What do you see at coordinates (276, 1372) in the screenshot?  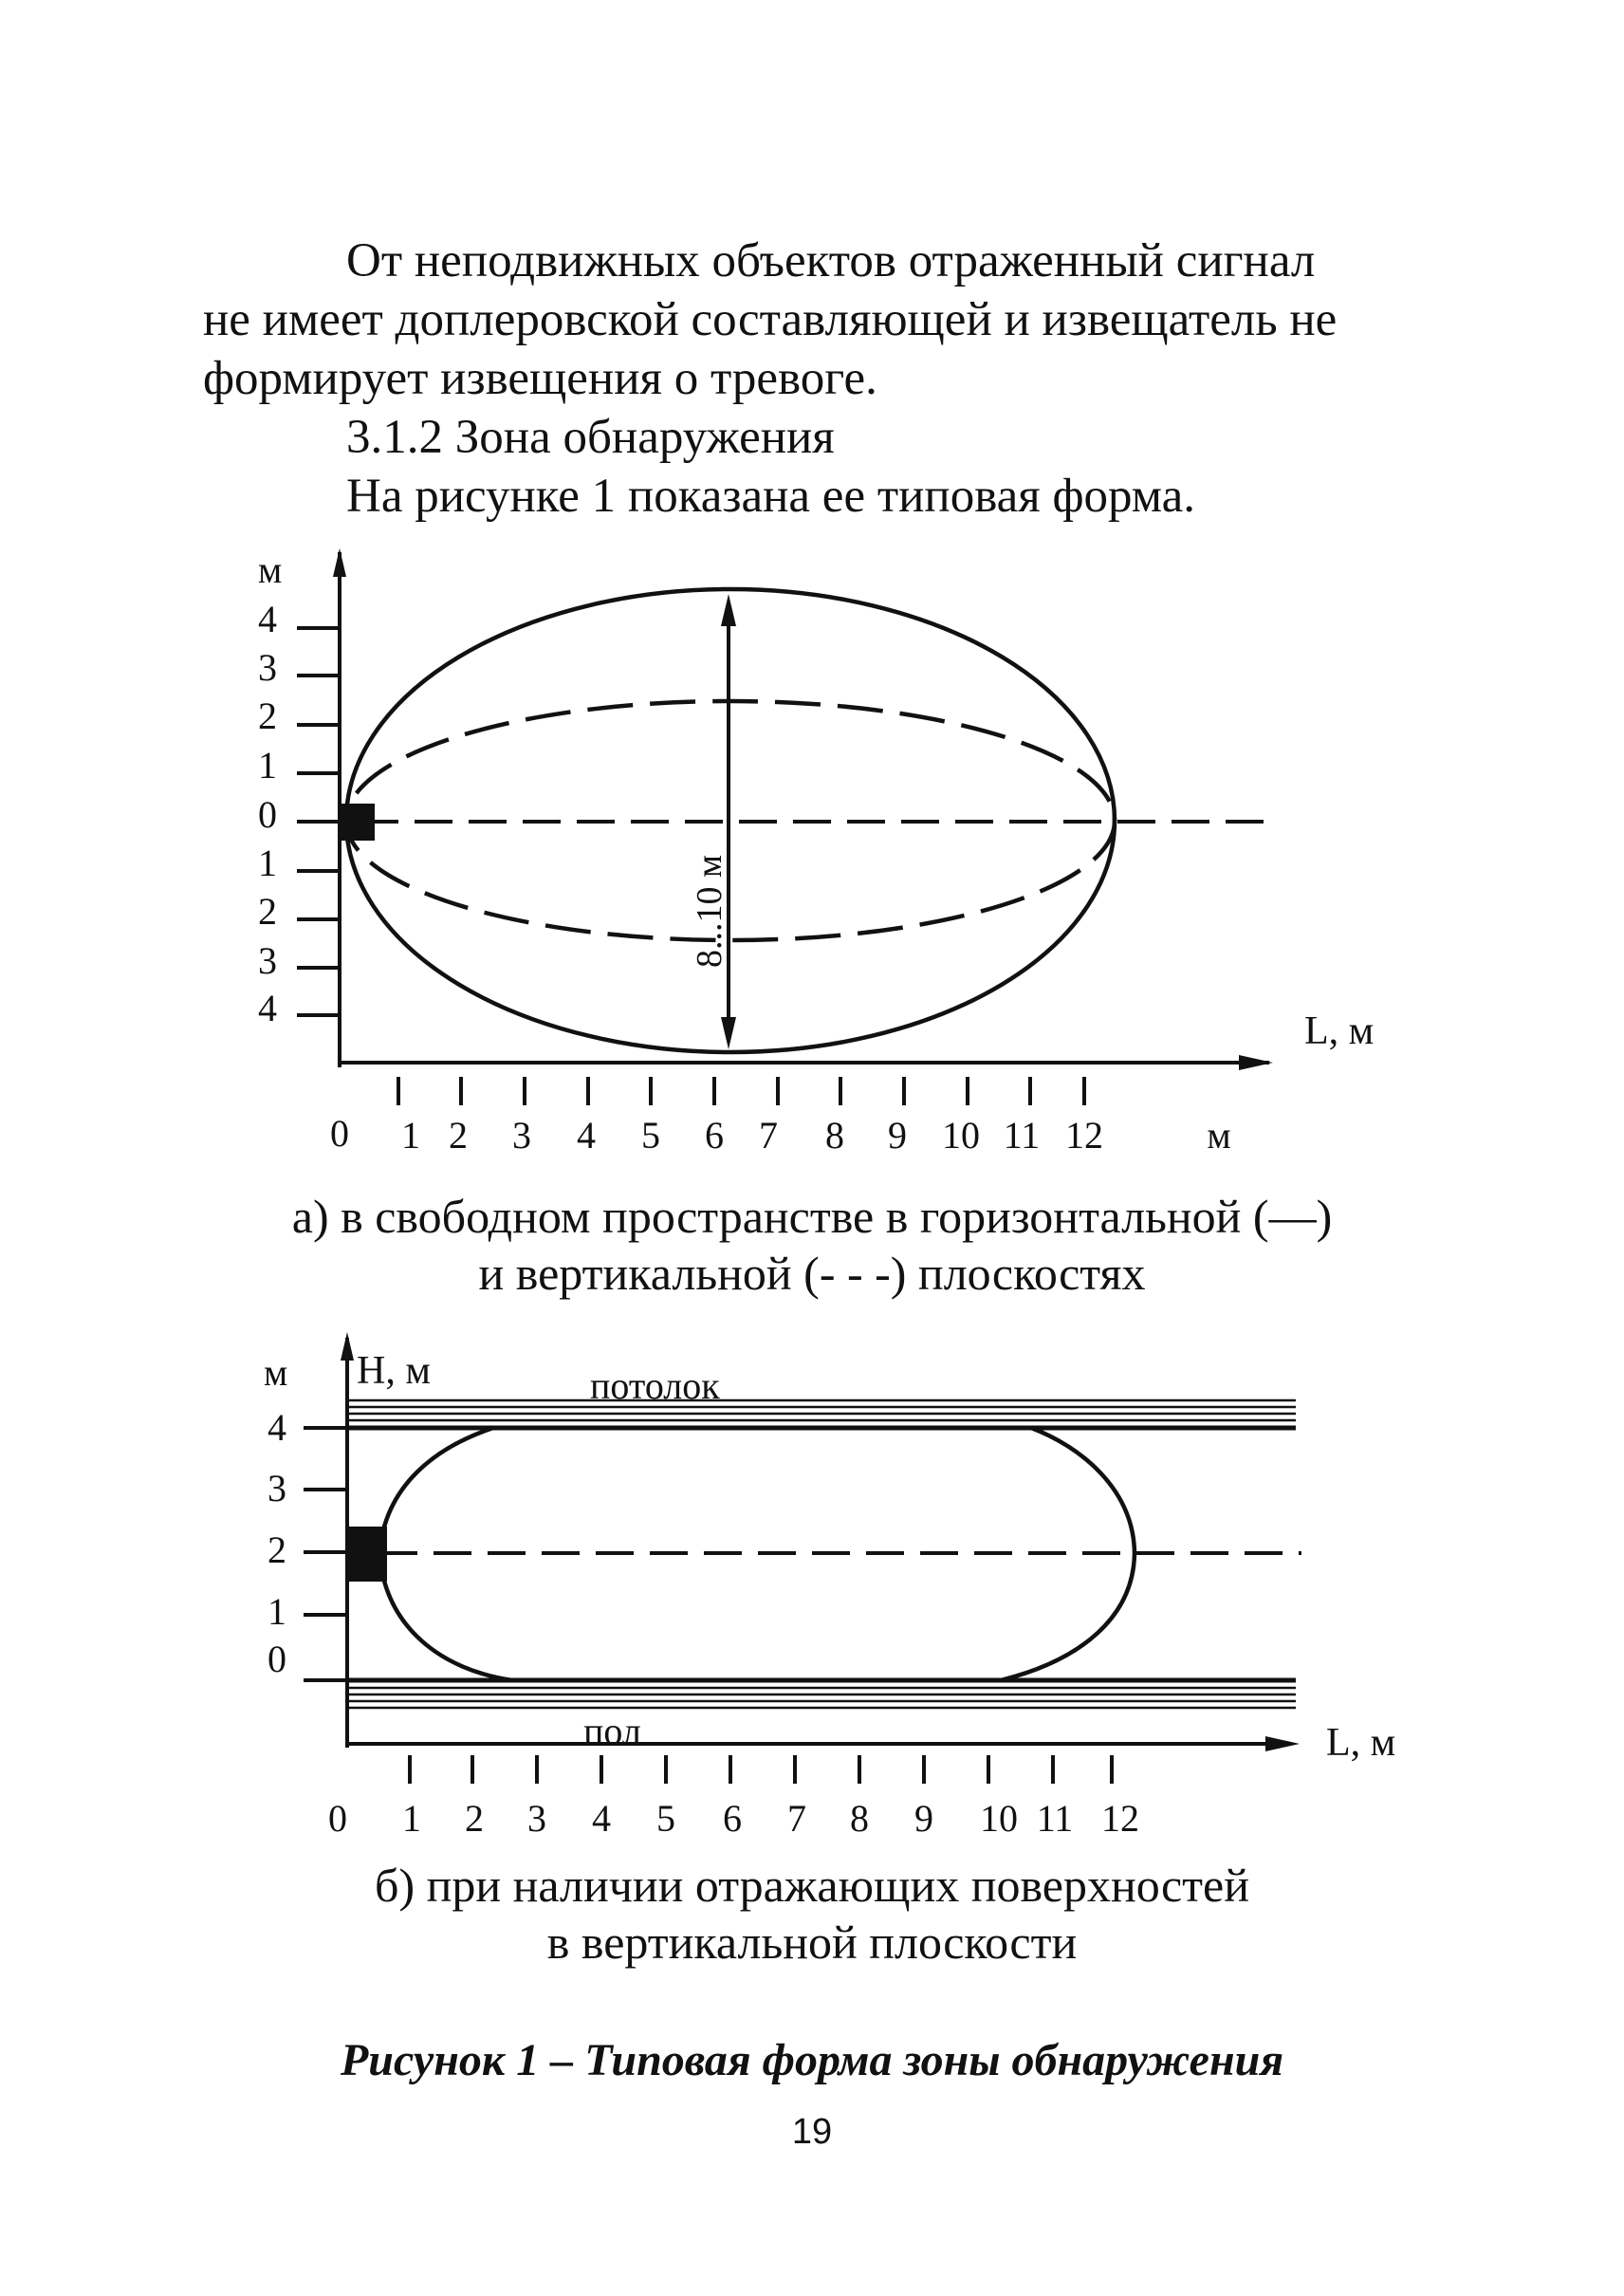 I see `figure-b-y-unit: м` at bounding box center [276, 1372].